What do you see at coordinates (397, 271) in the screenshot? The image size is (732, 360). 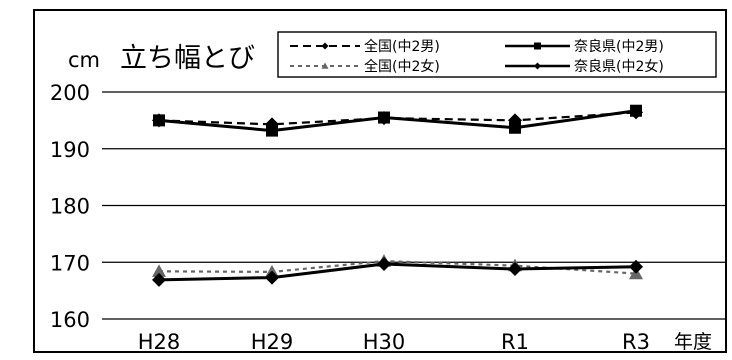 I see `series-奈良県(中2女)` at bounding box center [397, 271].